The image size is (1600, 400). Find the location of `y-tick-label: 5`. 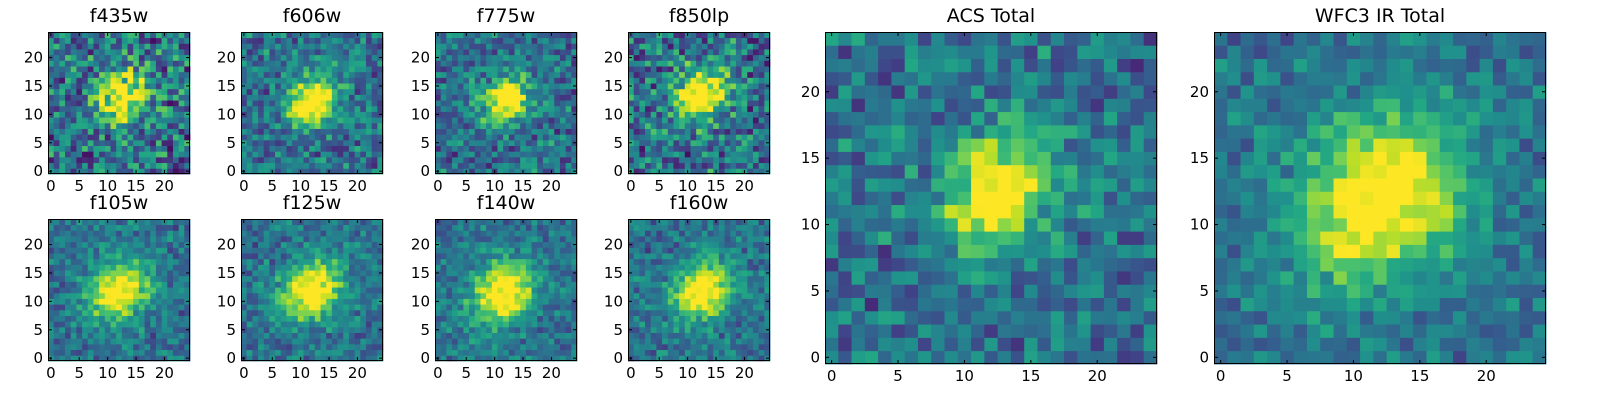

y-tick-label: 5 is located at coordinates (618, 143).